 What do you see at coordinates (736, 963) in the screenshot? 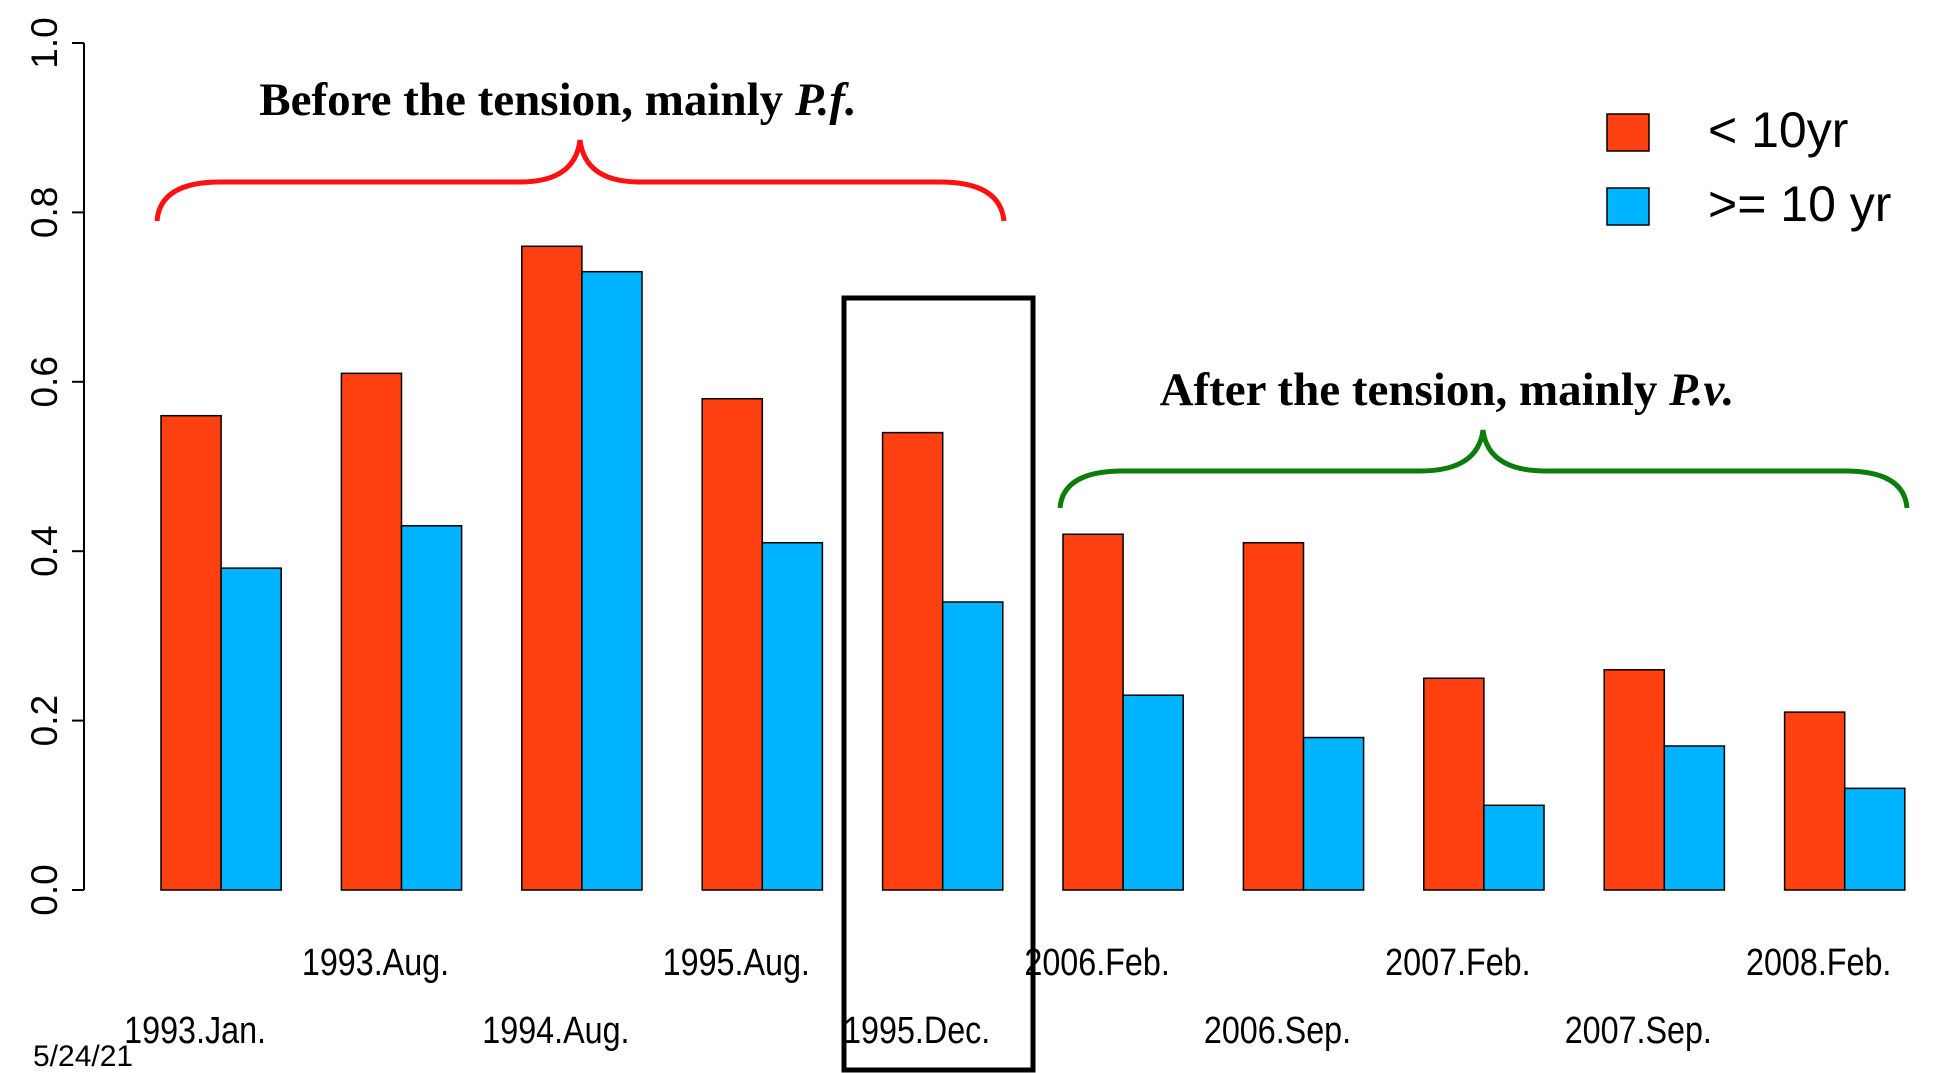
I see `x-tick-label: 1995.Aug.` at bounding box center [736, 963].